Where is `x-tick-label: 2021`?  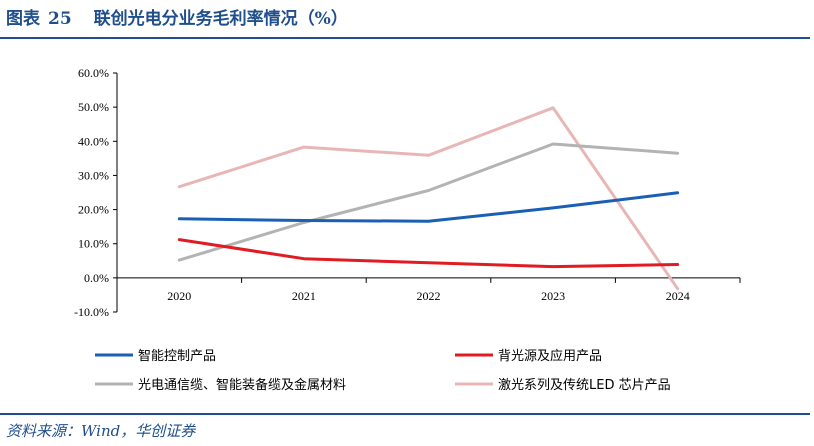 x-tick-label: 2021 is located at coordinates (304, 296).